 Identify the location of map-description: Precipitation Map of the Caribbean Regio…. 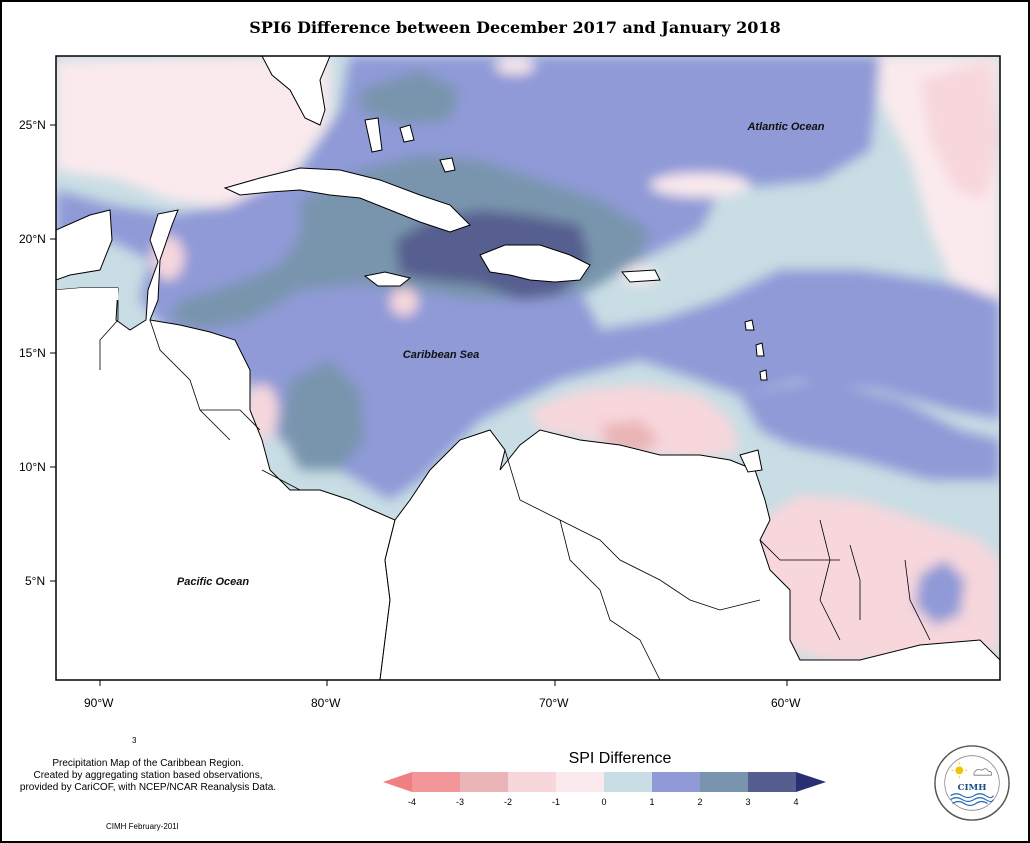
(148, 776).